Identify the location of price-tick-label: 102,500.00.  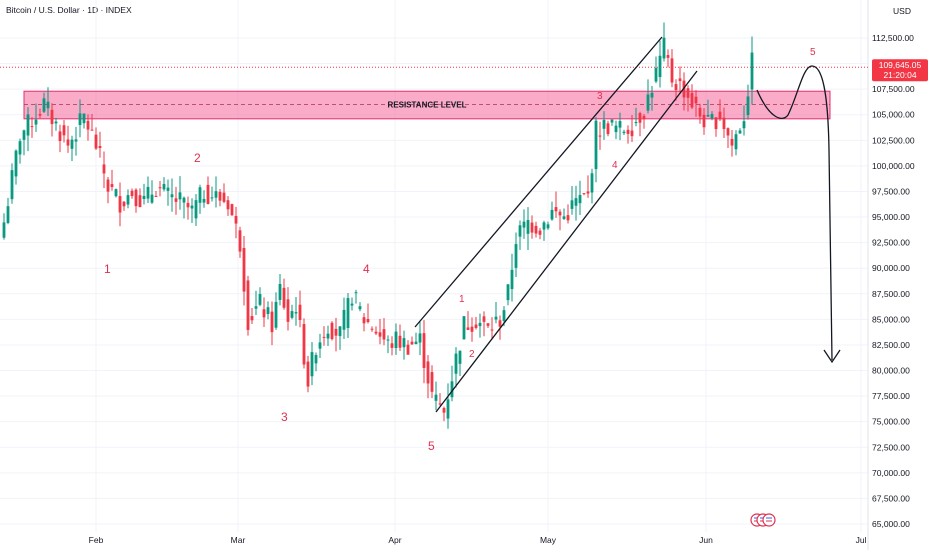
(893, 140).